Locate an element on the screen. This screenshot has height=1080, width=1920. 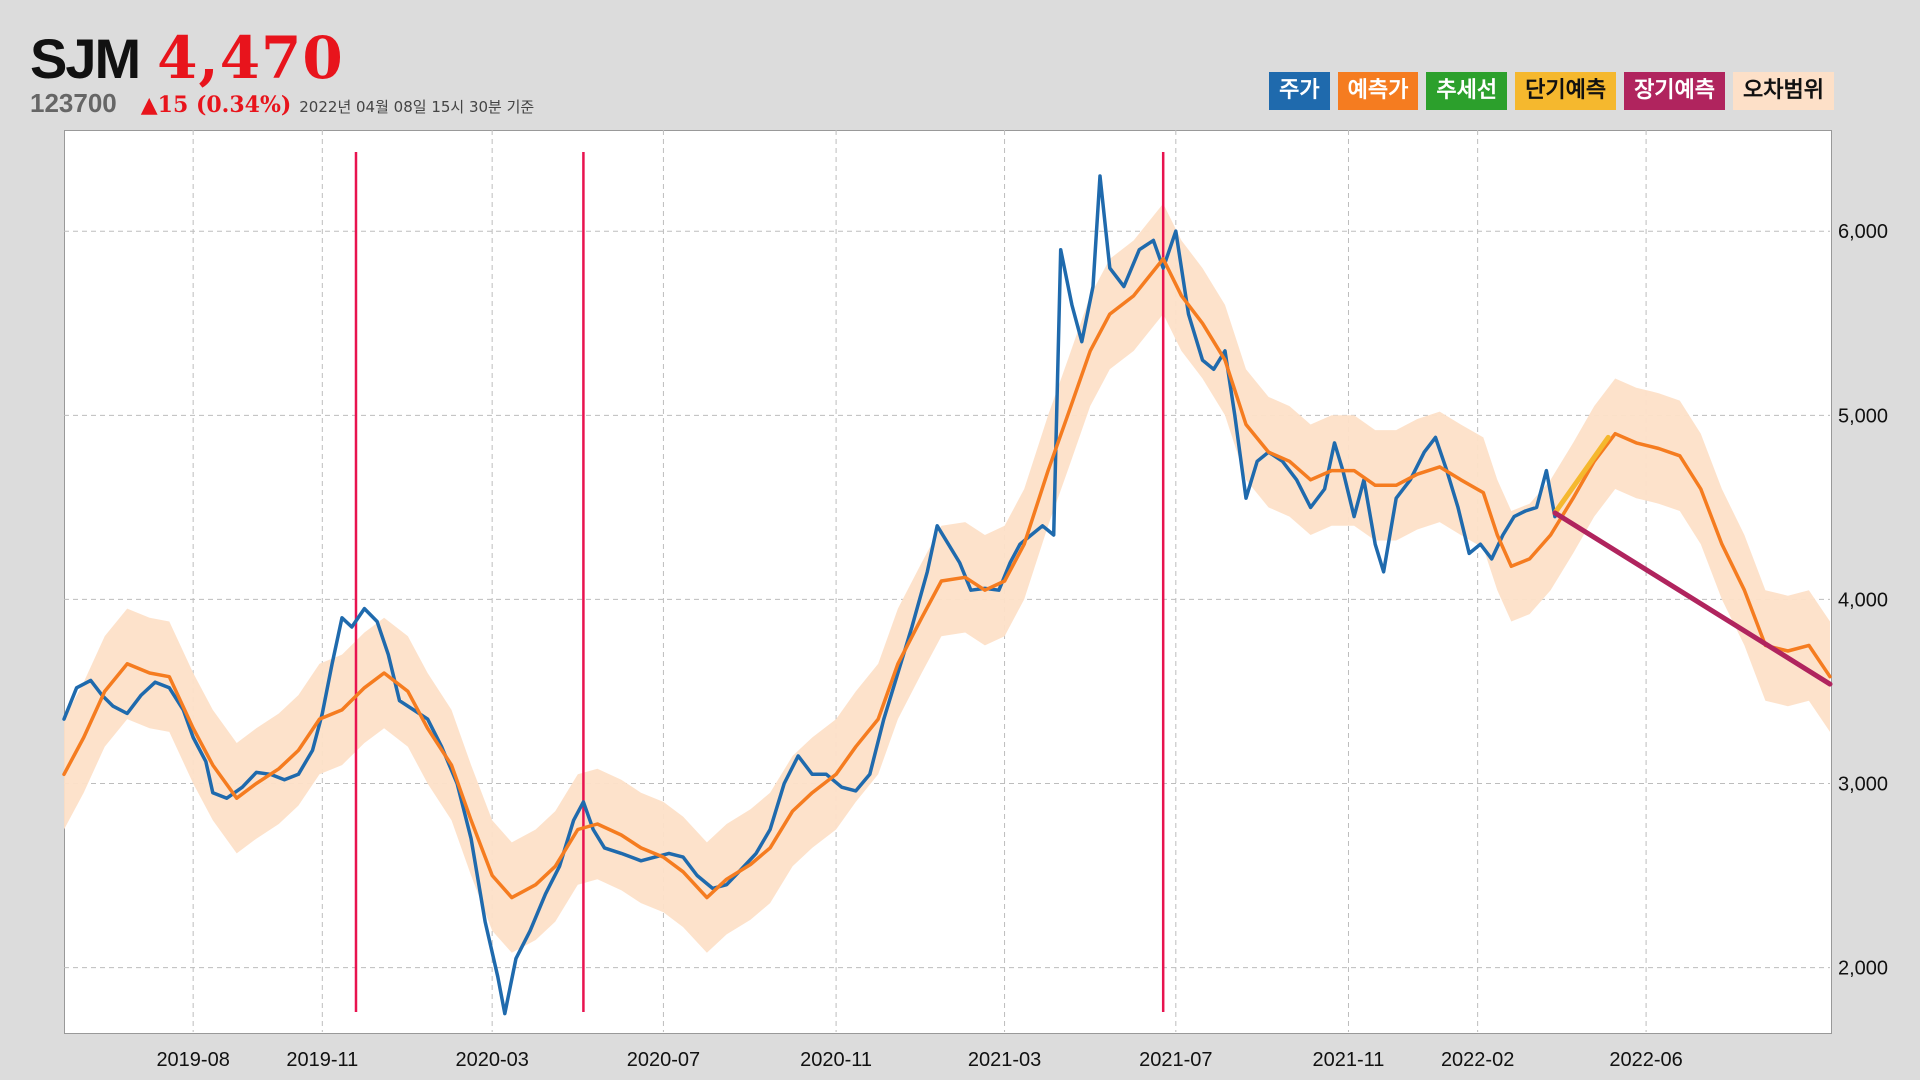
current-price: 4,470 is located at coordinates (250, 58).